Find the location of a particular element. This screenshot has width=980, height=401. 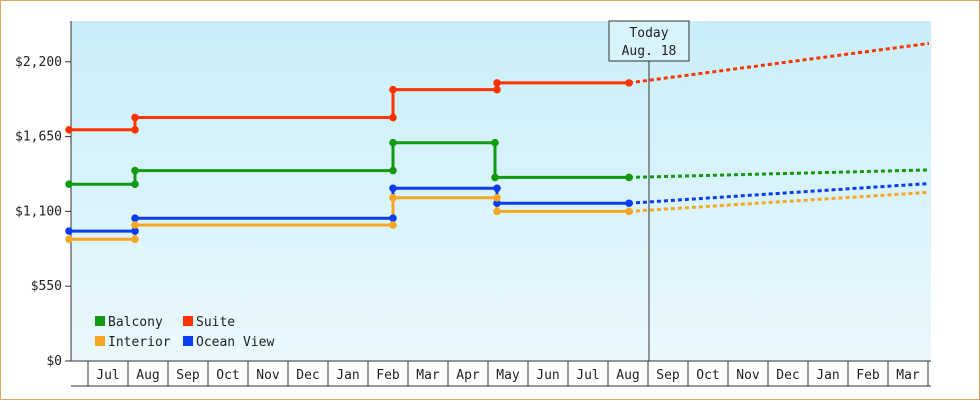

legend-swatch-ocean-view is located at coordinates (188, 341).